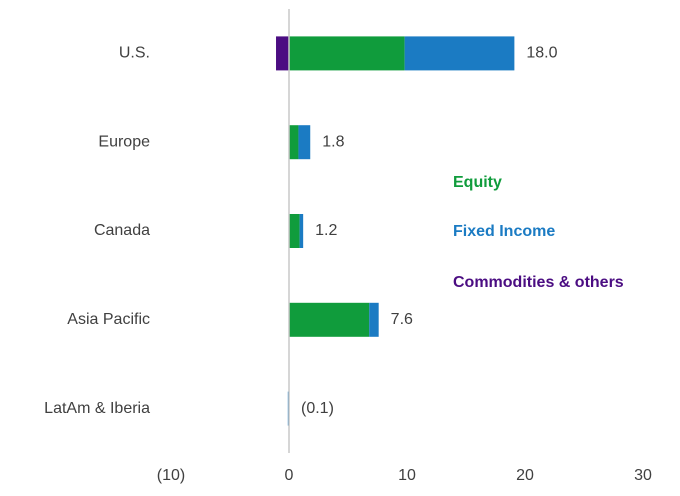  What do you see at coordinates (525, 475) in the screenshot?
I see `x-tick-label: 20` at bounding box center [525, 475].